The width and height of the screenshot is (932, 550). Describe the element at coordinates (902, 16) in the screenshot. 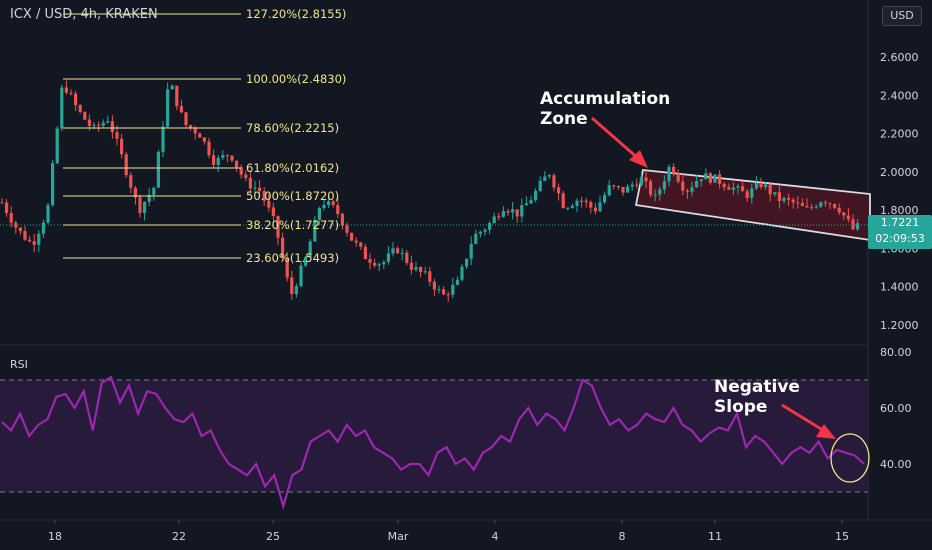

I see `currency-button: USD` at that location.